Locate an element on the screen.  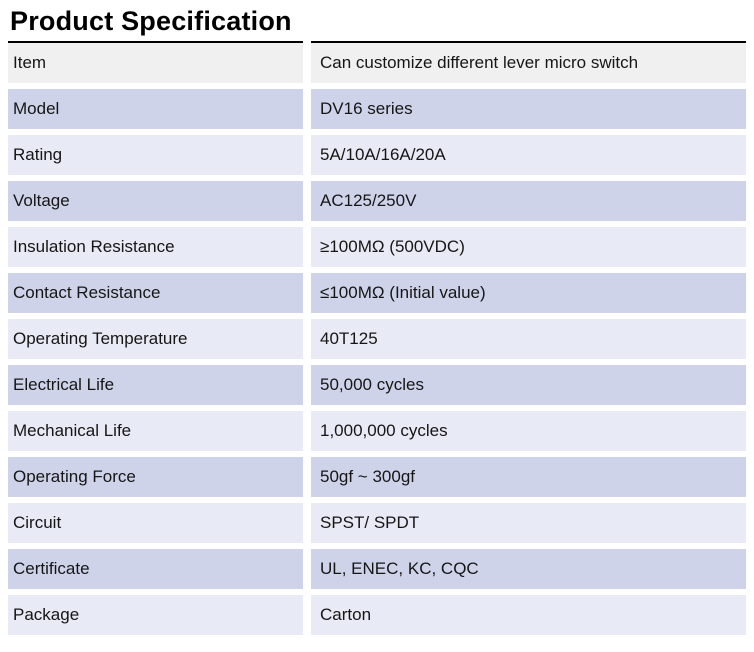
table-row: Operating Force 50gf ~ 300gf is located at coordinates (377, 477).